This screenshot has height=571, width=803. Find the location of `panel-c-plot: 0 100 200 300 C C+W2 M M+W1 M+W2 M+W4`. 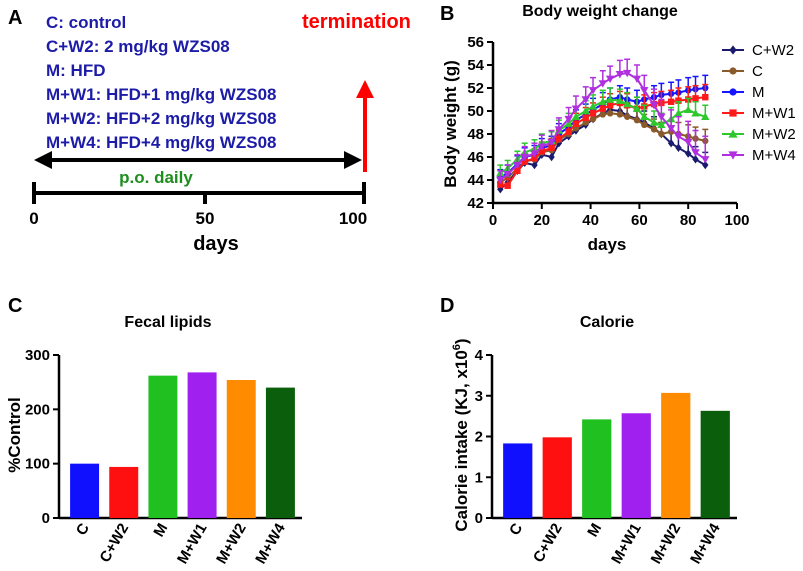

panel-c-plot: 0 100 200 300 C C+W2 M M+W1 M+W2 M+W4 is located at coordinates (163, 457).